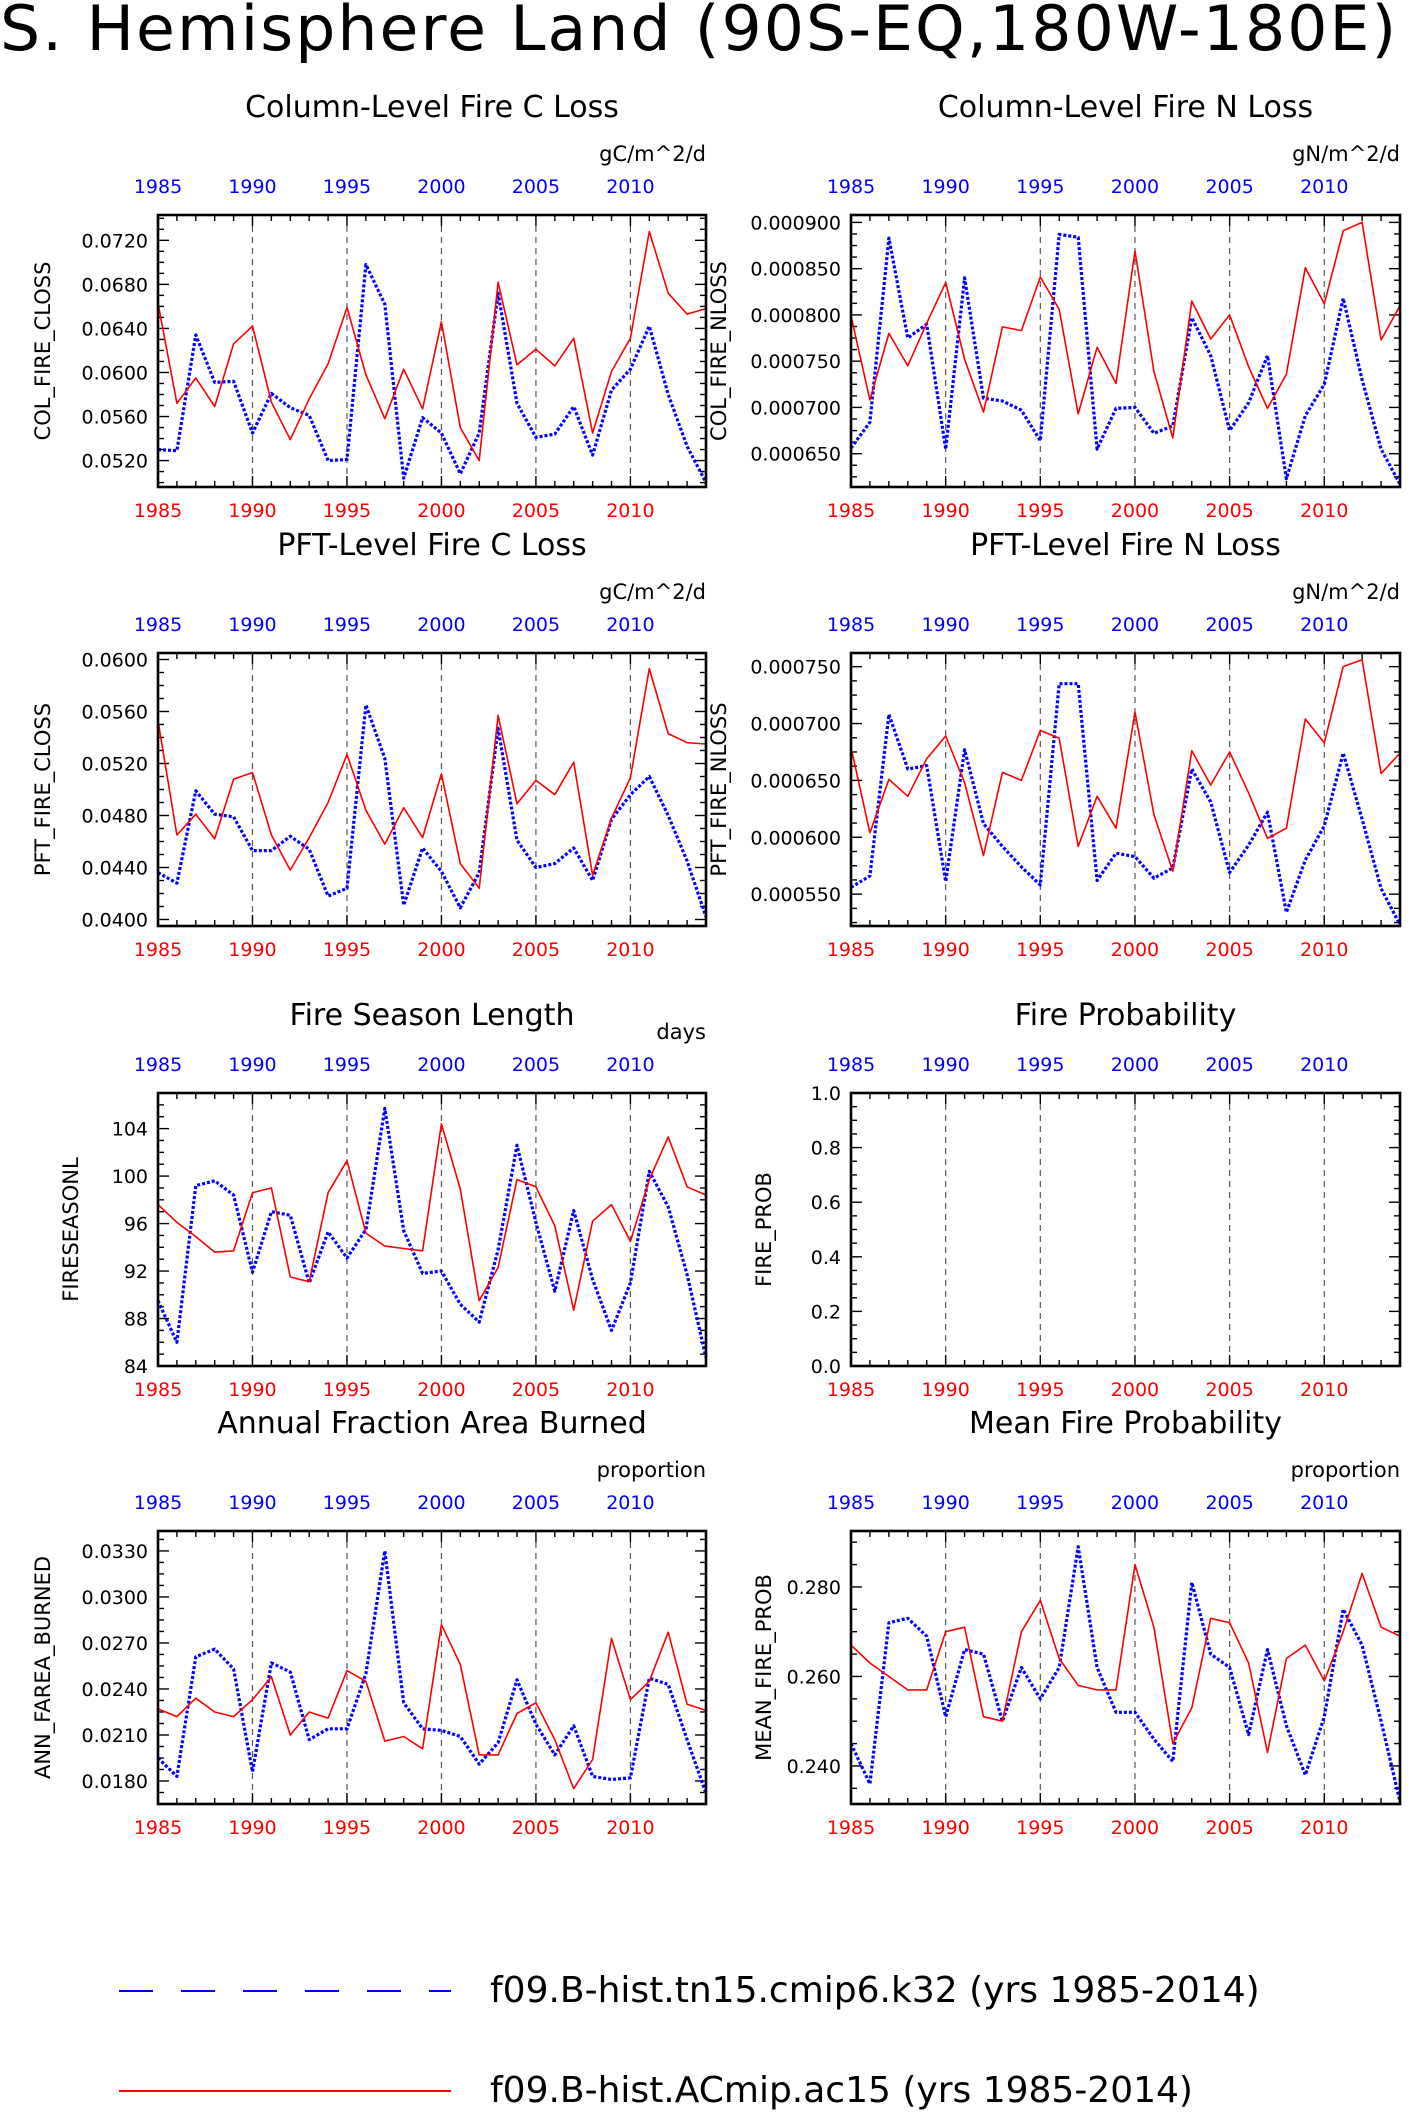 This screenshot has width=1426, height=2119. Describe the element at coordinates (432, 1671) in the screenshot. I see `chart-7-series-blue-line` at that location.